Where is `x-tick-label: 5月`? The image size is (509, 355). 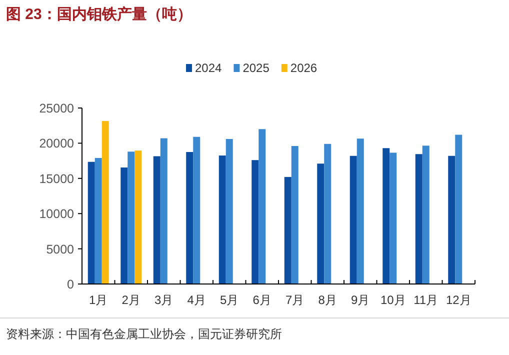 x-tick-label: 5月 is located at coordinates (229, 300).